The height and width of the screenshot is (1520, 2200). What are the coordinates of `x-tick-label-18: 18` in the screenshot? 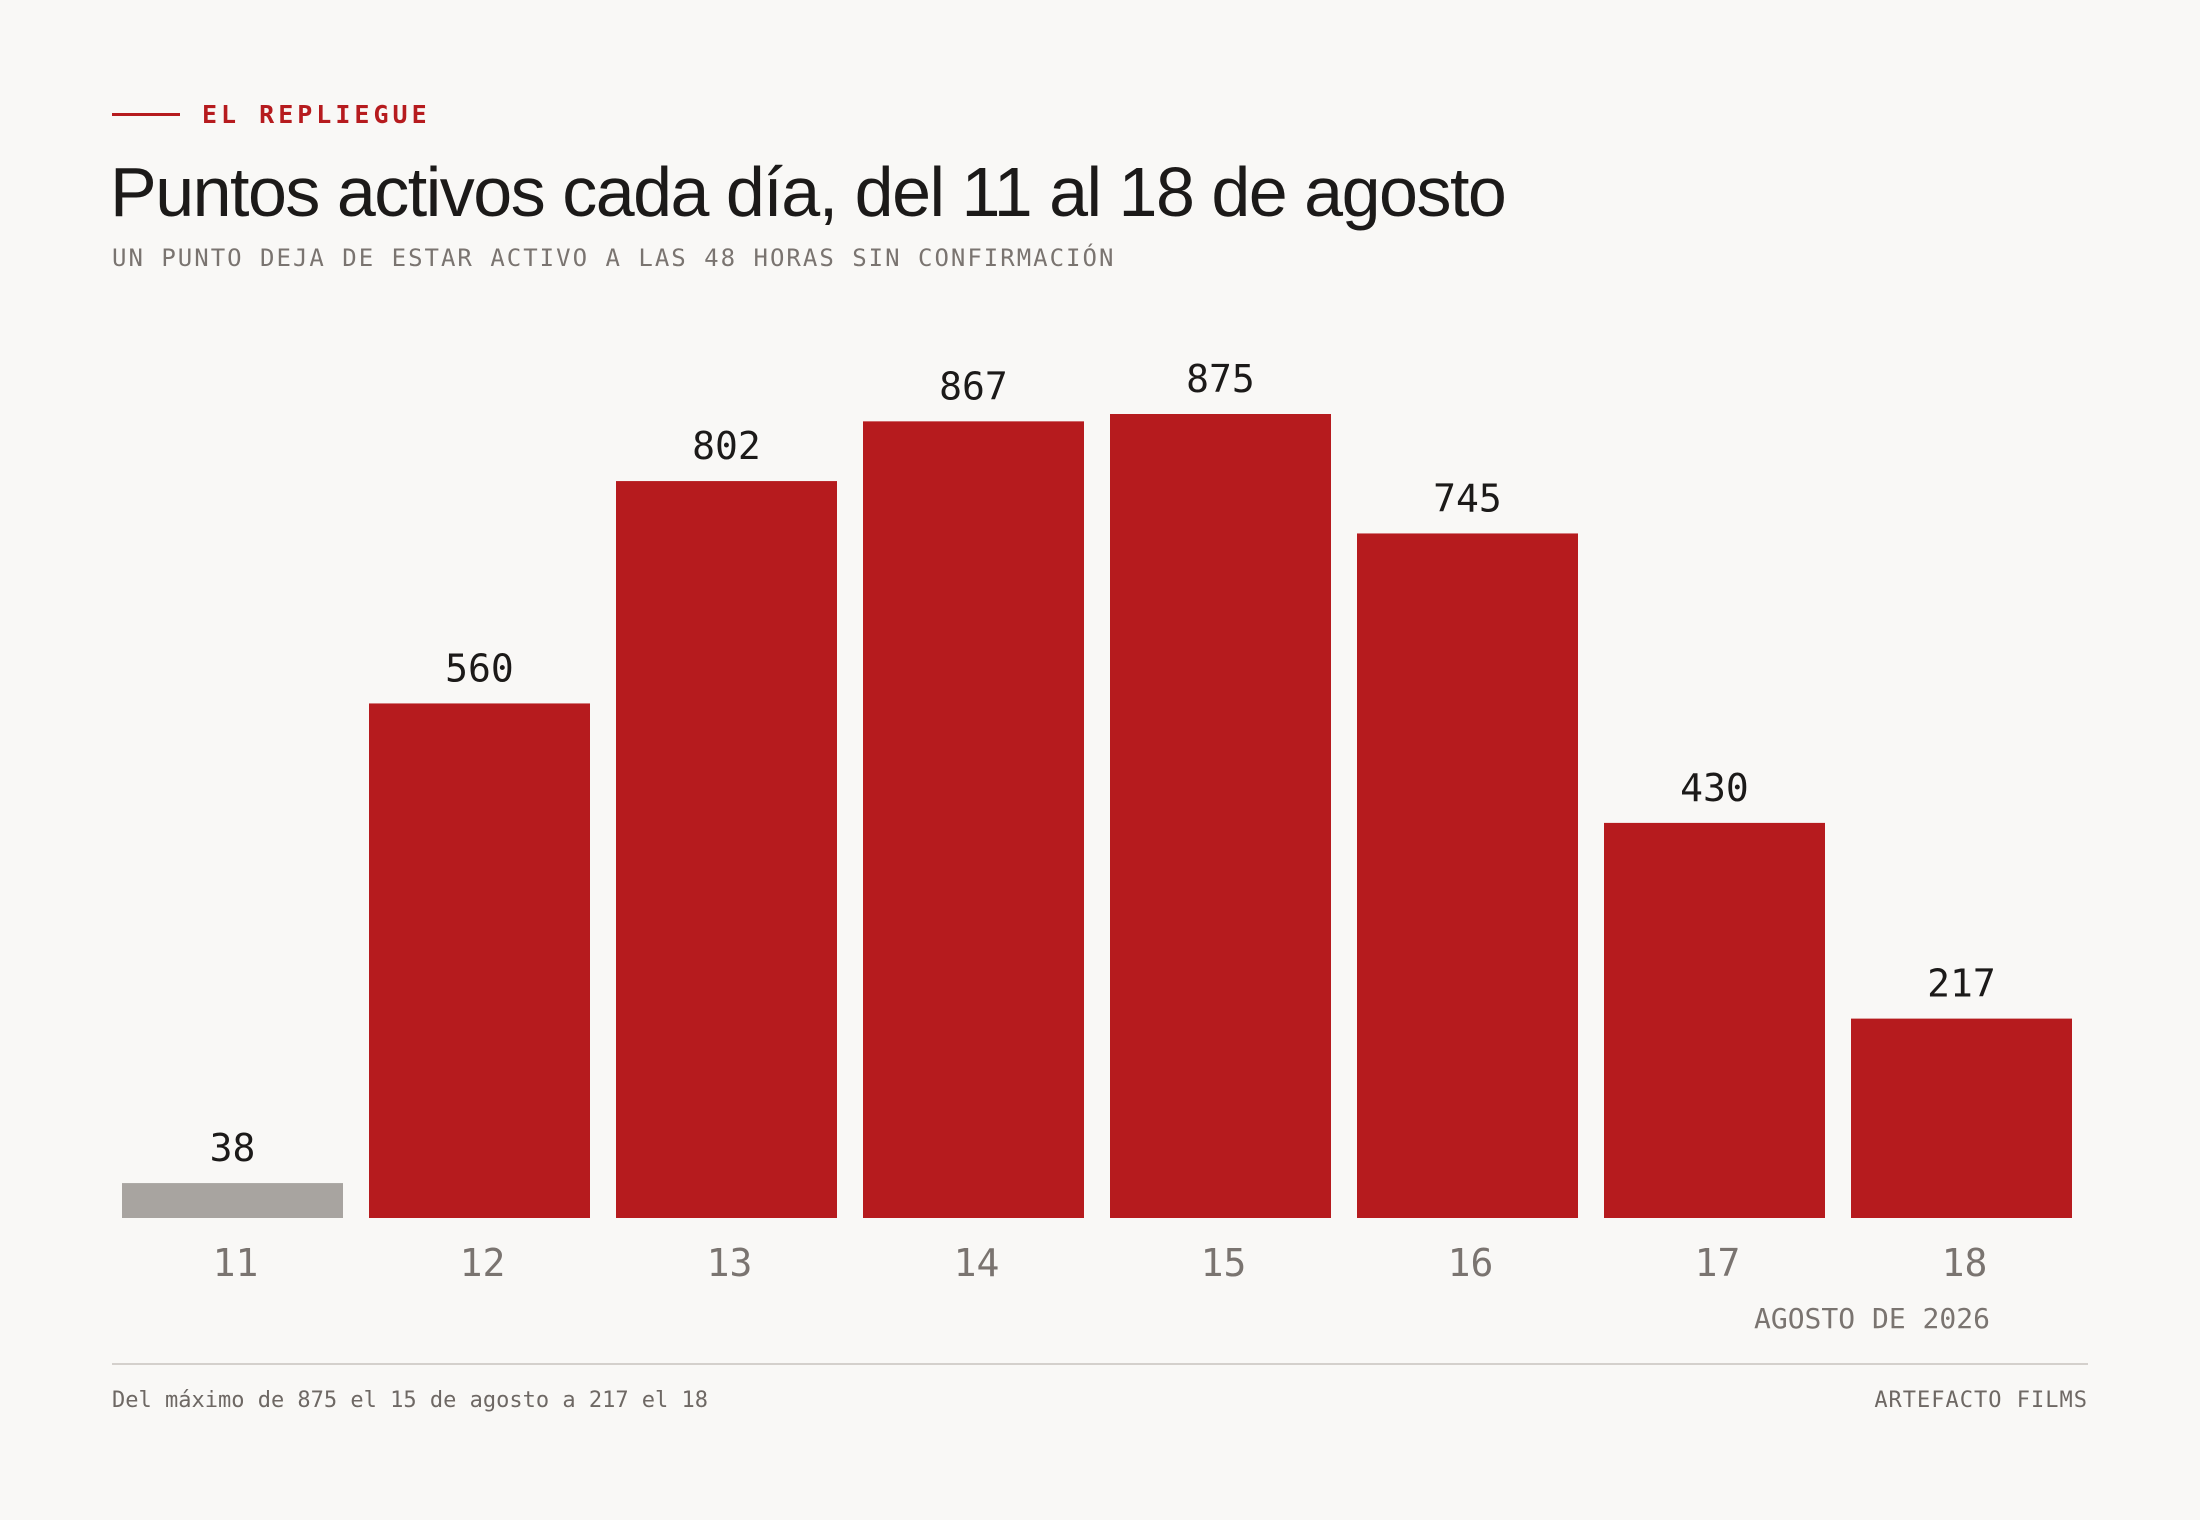 It's located at (1965, 1263).